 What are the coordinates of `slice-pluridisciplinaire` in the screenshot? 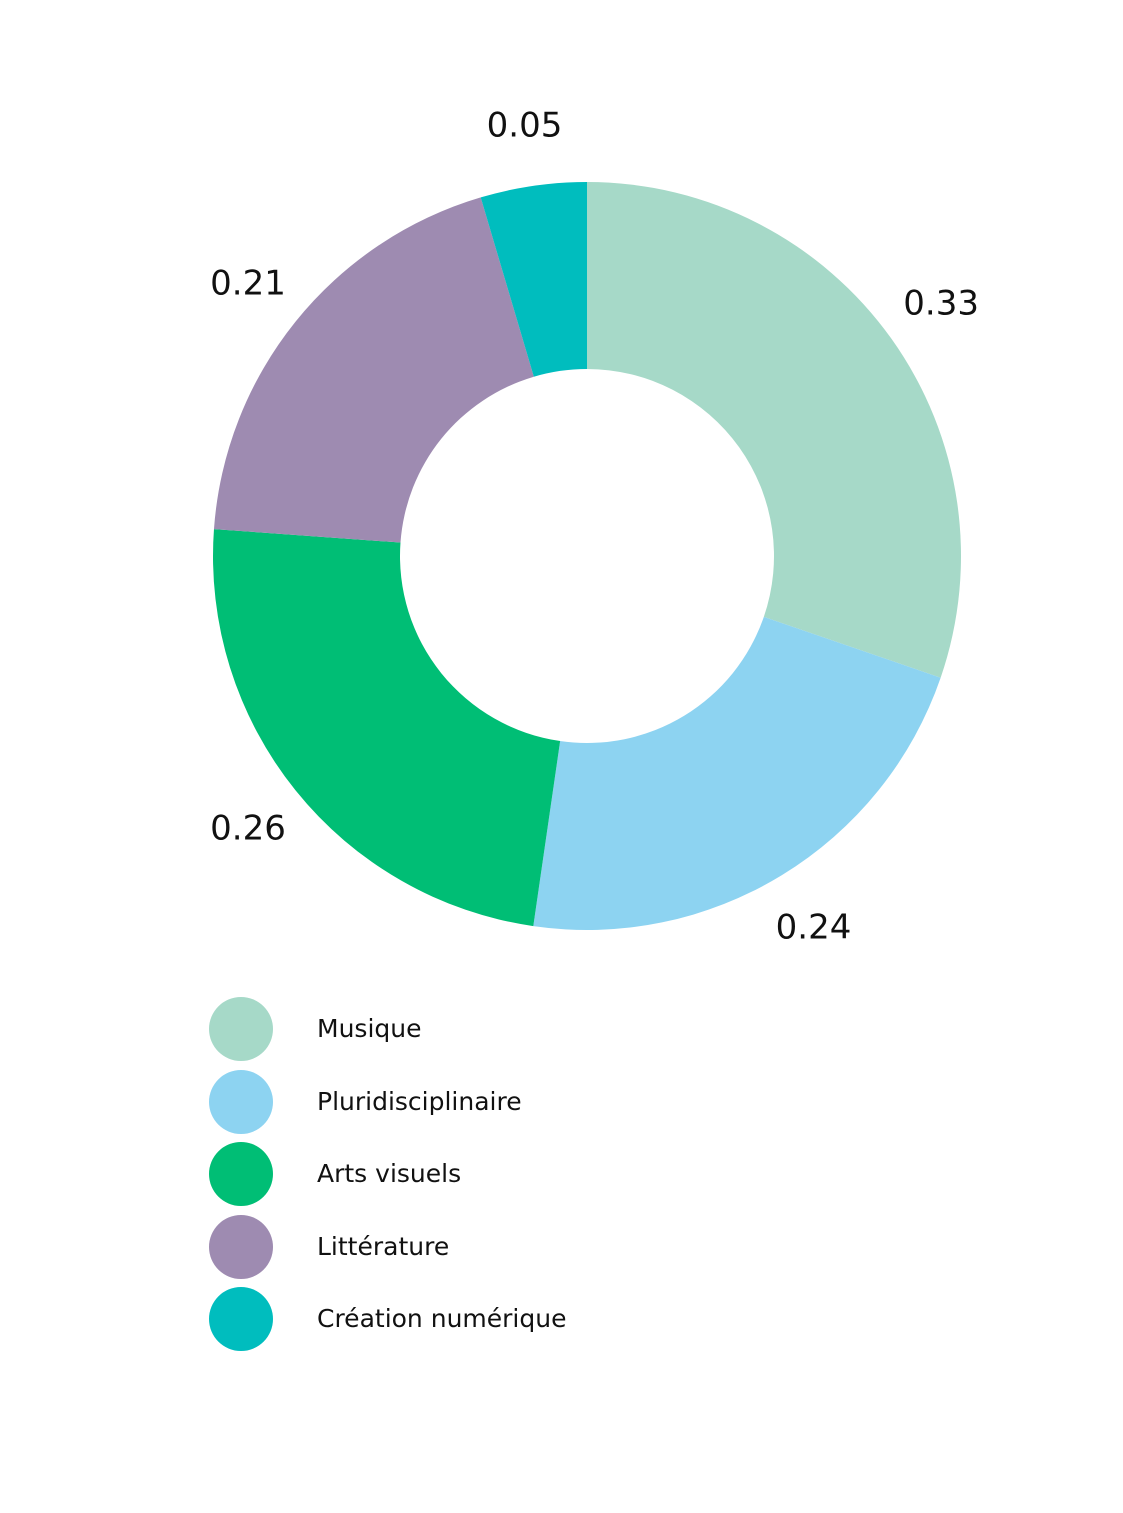 It's located at (737, 773).